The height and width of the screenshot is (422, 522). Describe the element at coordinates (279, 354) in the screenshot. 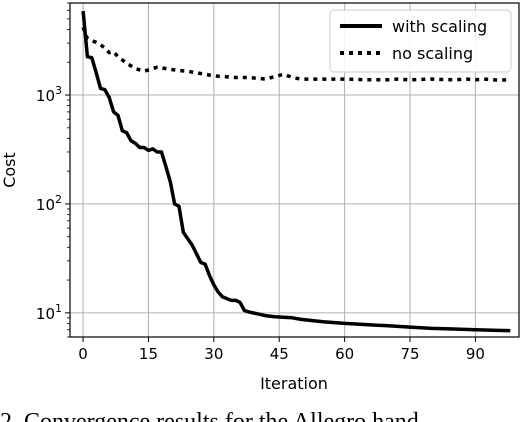

I see `x-tick-label: 45` at that location.